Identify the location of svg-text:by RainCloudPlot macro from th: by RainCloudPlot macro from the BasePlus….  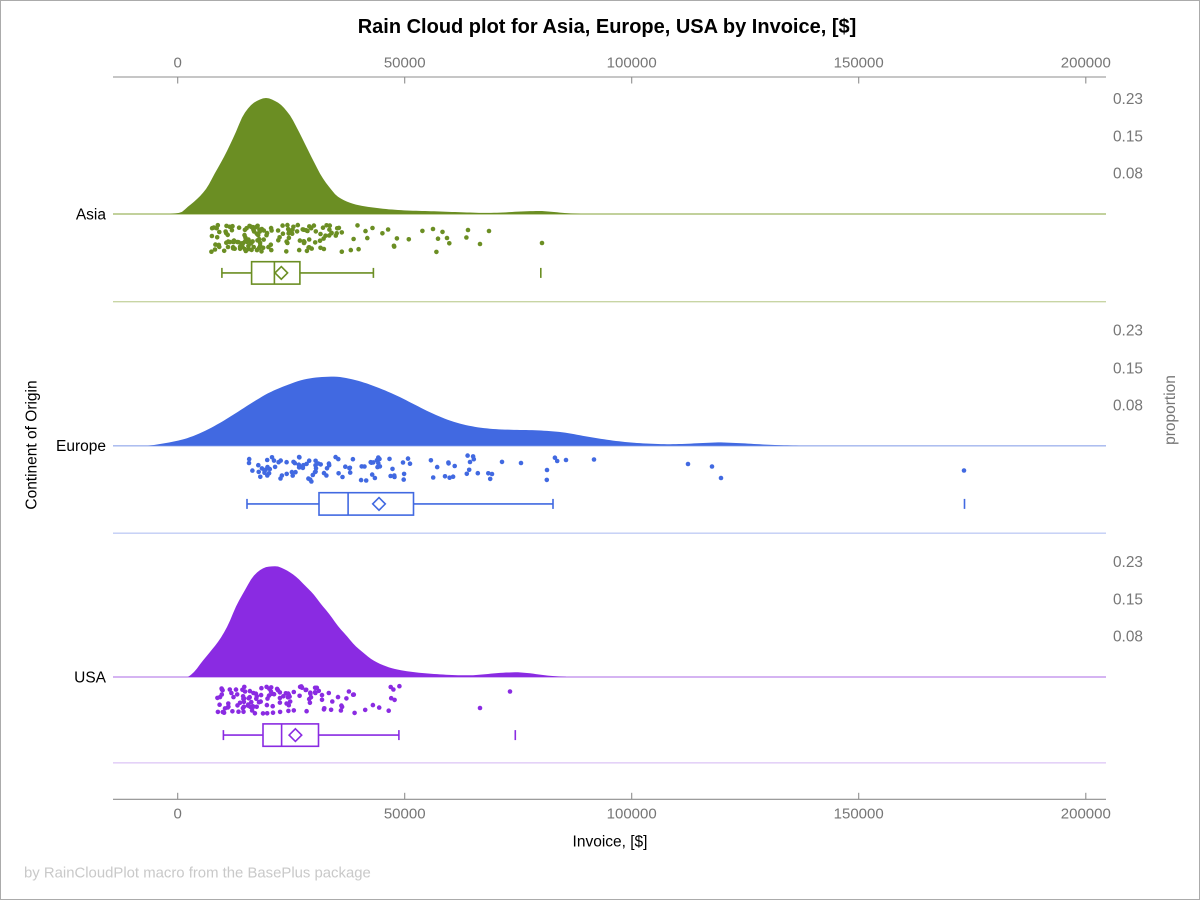
(197, 874).